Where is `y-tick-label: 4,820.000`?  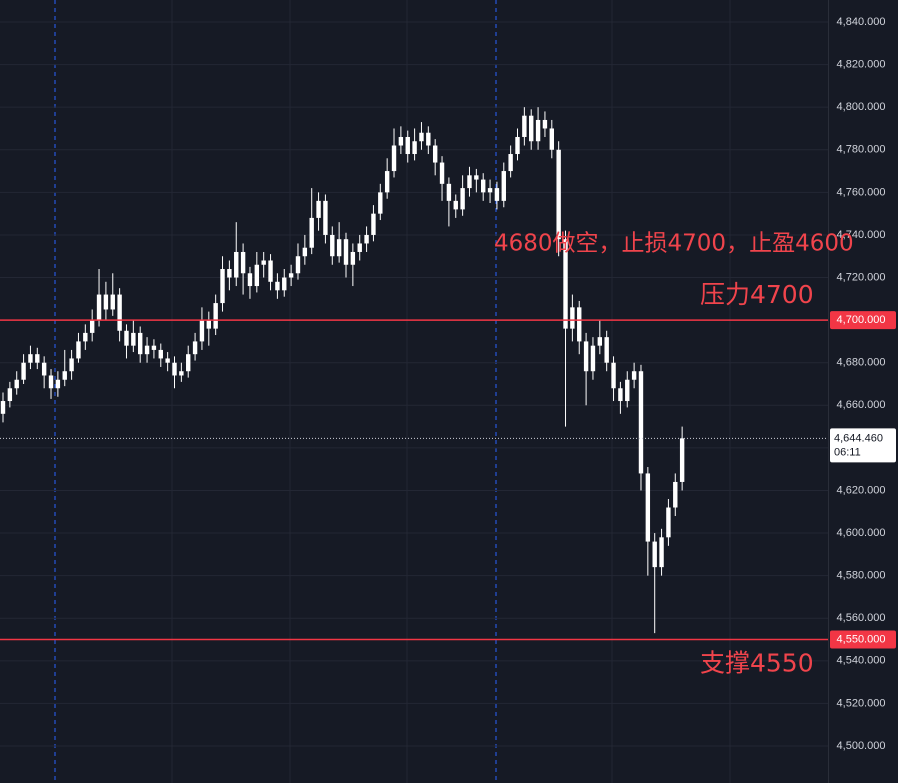
y-tick-label: 4,820.000 is located at coordinates (861, 64).